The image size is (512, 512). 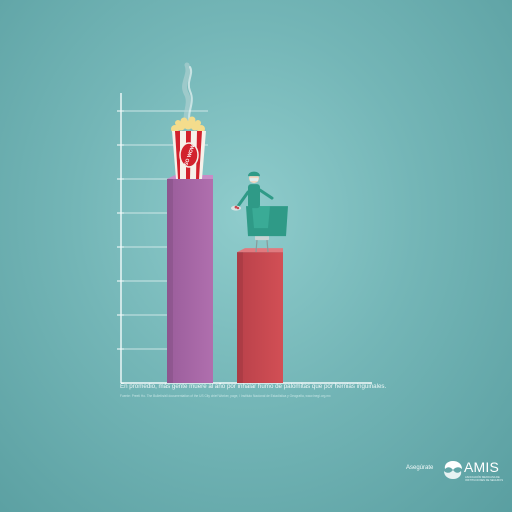 What do you see at coordinates (120, 230) in the screenshot?
I see `y-axis-ticks` at bounding box center [120, 230].